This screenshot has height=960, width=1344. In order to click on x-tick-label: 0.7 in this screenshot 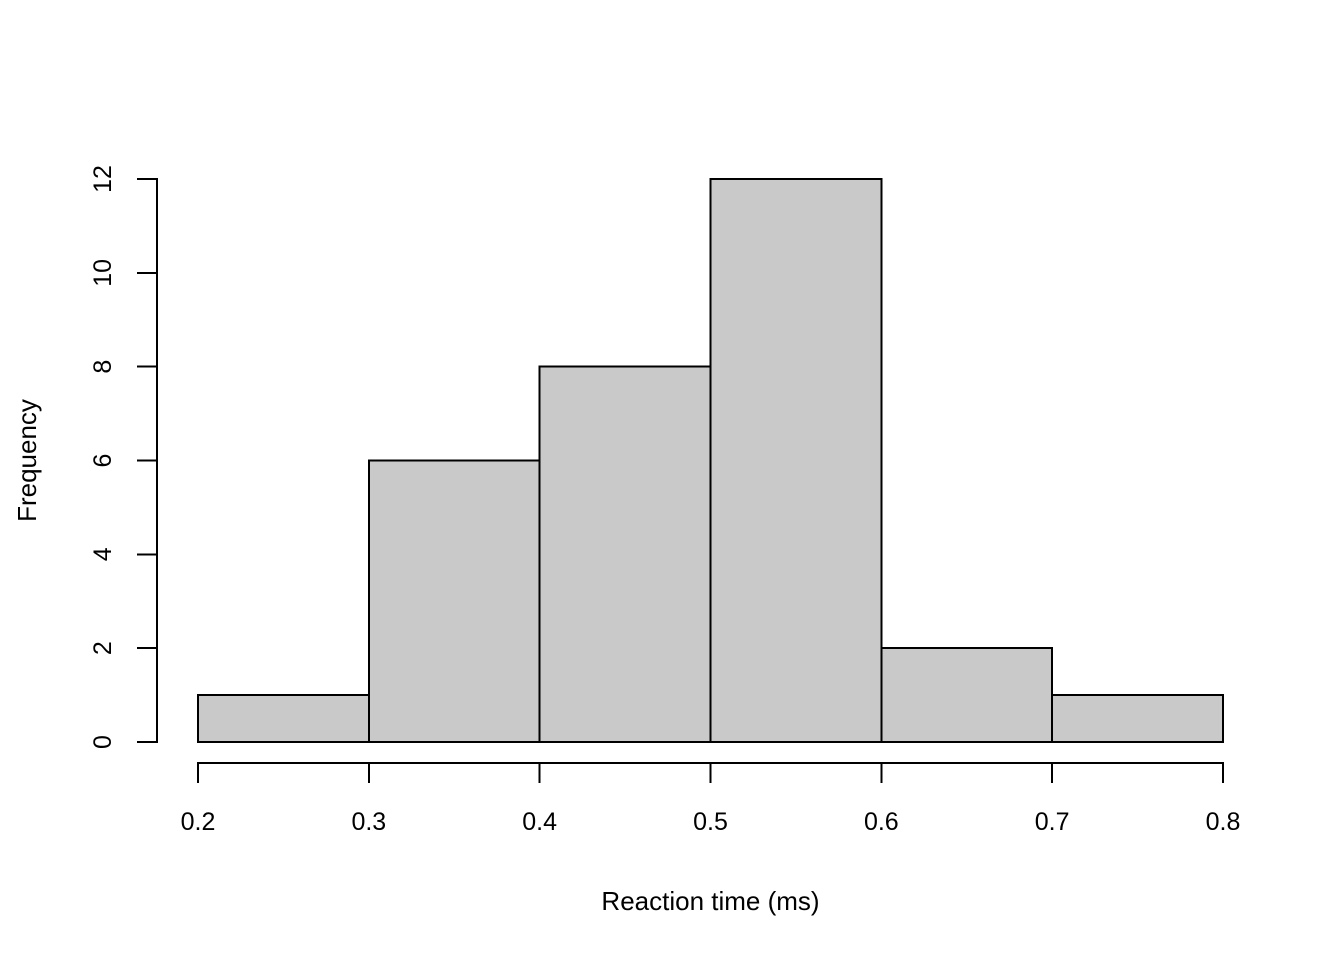, I will do `click(1052, 822)`.